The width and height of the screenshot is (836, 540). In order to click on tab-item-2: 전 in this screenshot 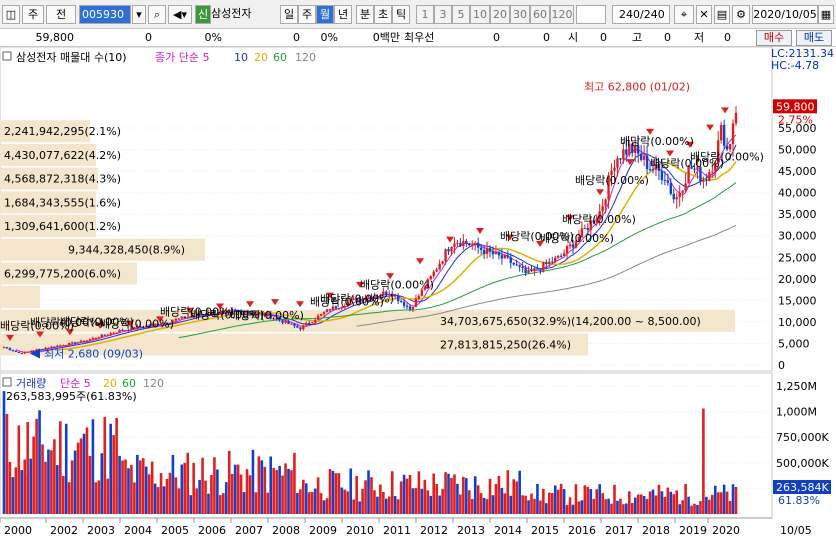, I will do `click(61, 14)`.